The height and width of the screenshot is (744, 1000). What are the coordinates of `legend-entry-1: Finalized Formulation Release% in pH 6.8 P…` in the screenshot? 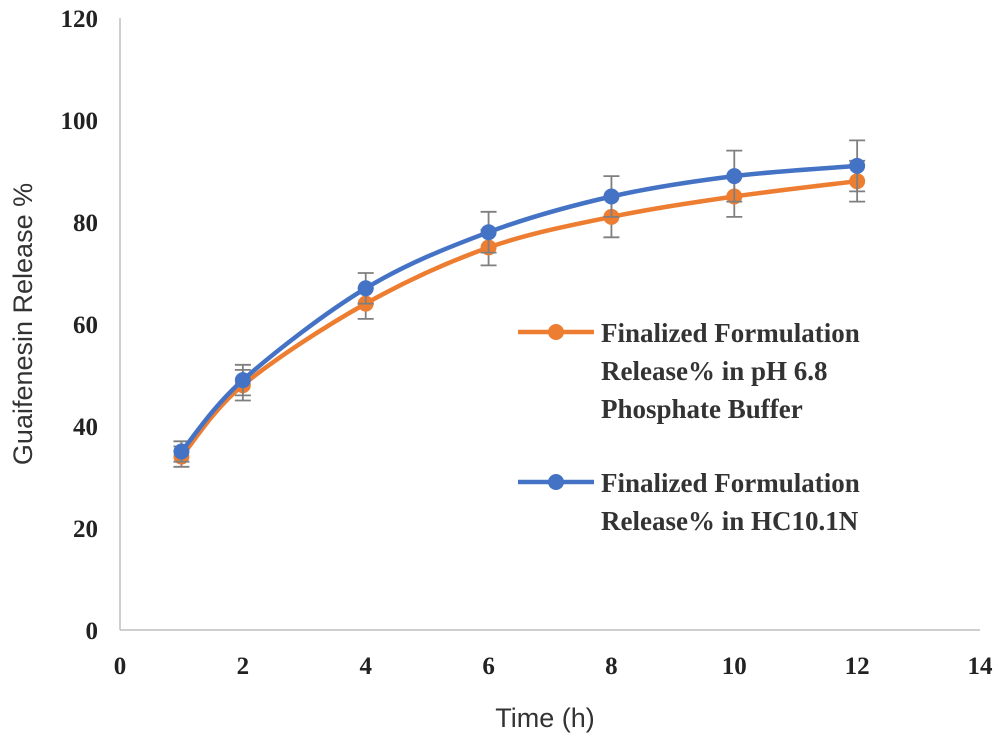 It's located at (689, 371).